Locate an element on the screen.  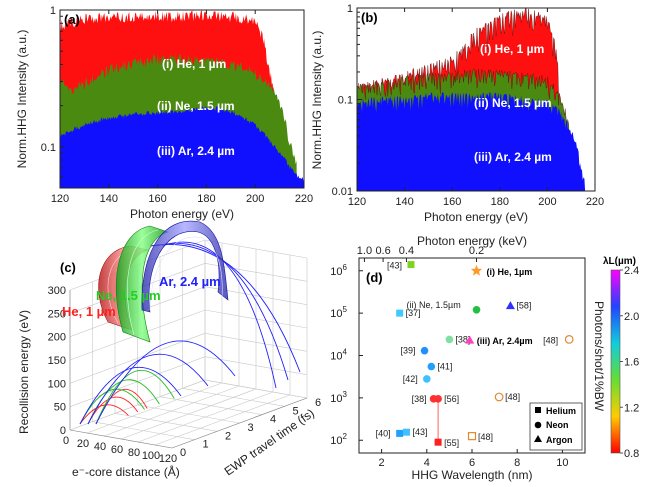
panel-c-series-label: Ne, 1.5 µm is located at coordinates (128, 295).